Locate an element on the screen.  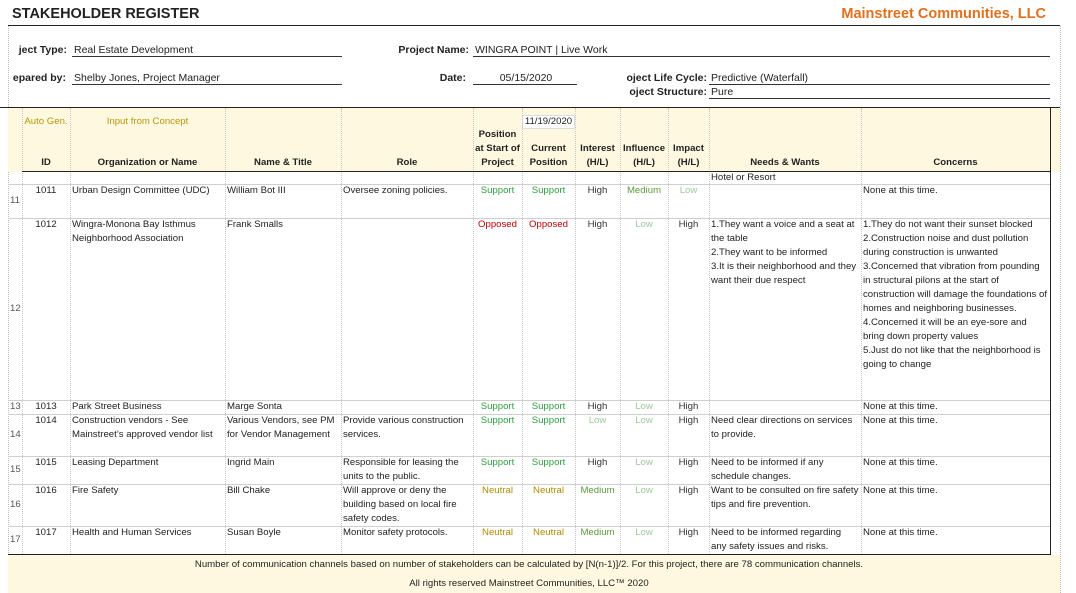
group-label: Auto Gen. is located at coordinates (46, 121).